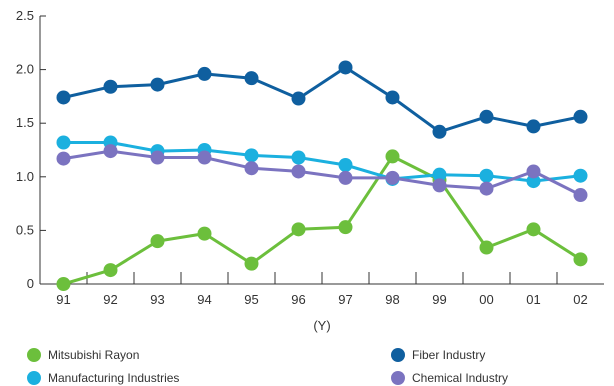 This screenshot has height=386, width=614. I want to click on x-tick-label: 97, so click(345, 299).